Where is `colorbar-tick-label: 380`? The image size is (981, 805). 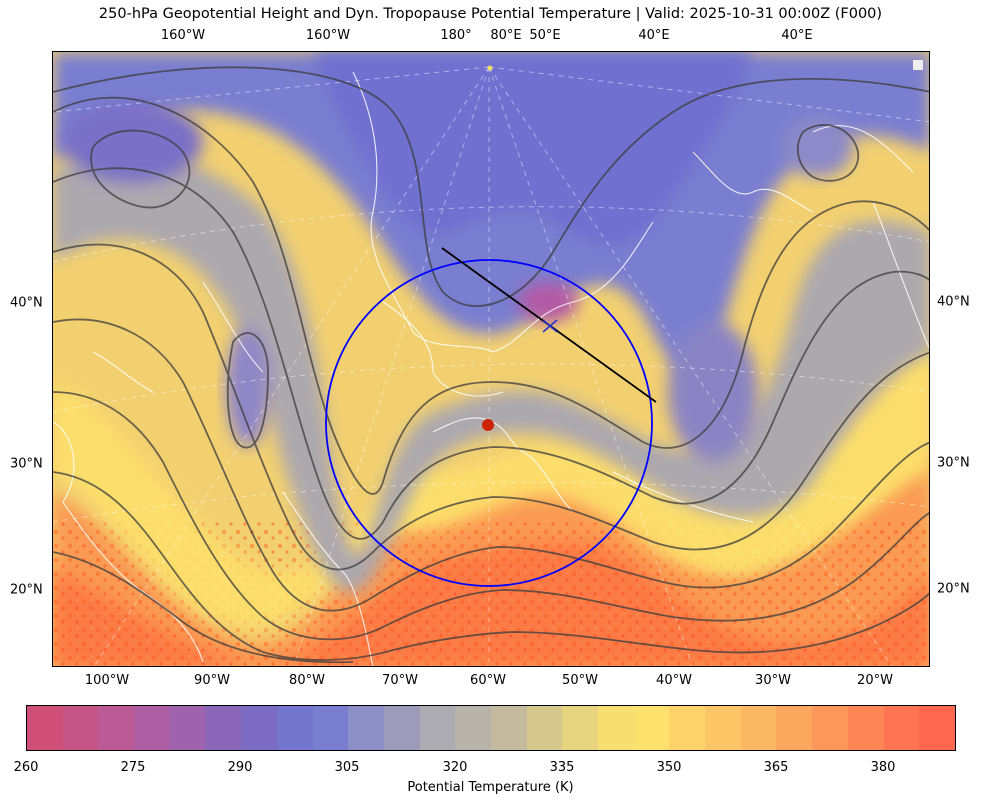 colorbar-tick-label: 380 is located at coordinates (883, 767).